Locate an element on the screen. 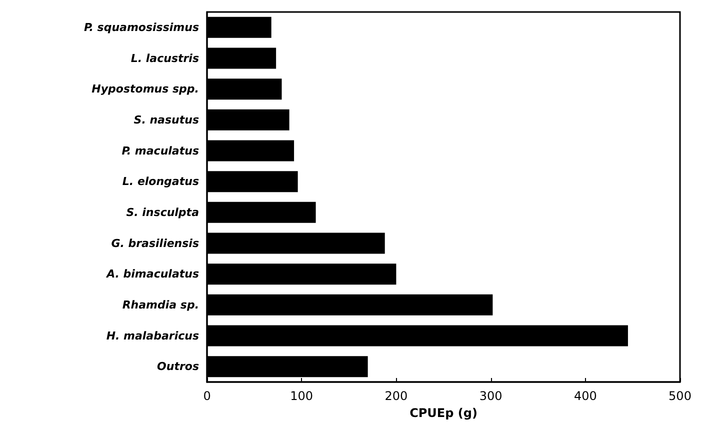  y-tick-label: Outros is located at coordinates (178, 367).